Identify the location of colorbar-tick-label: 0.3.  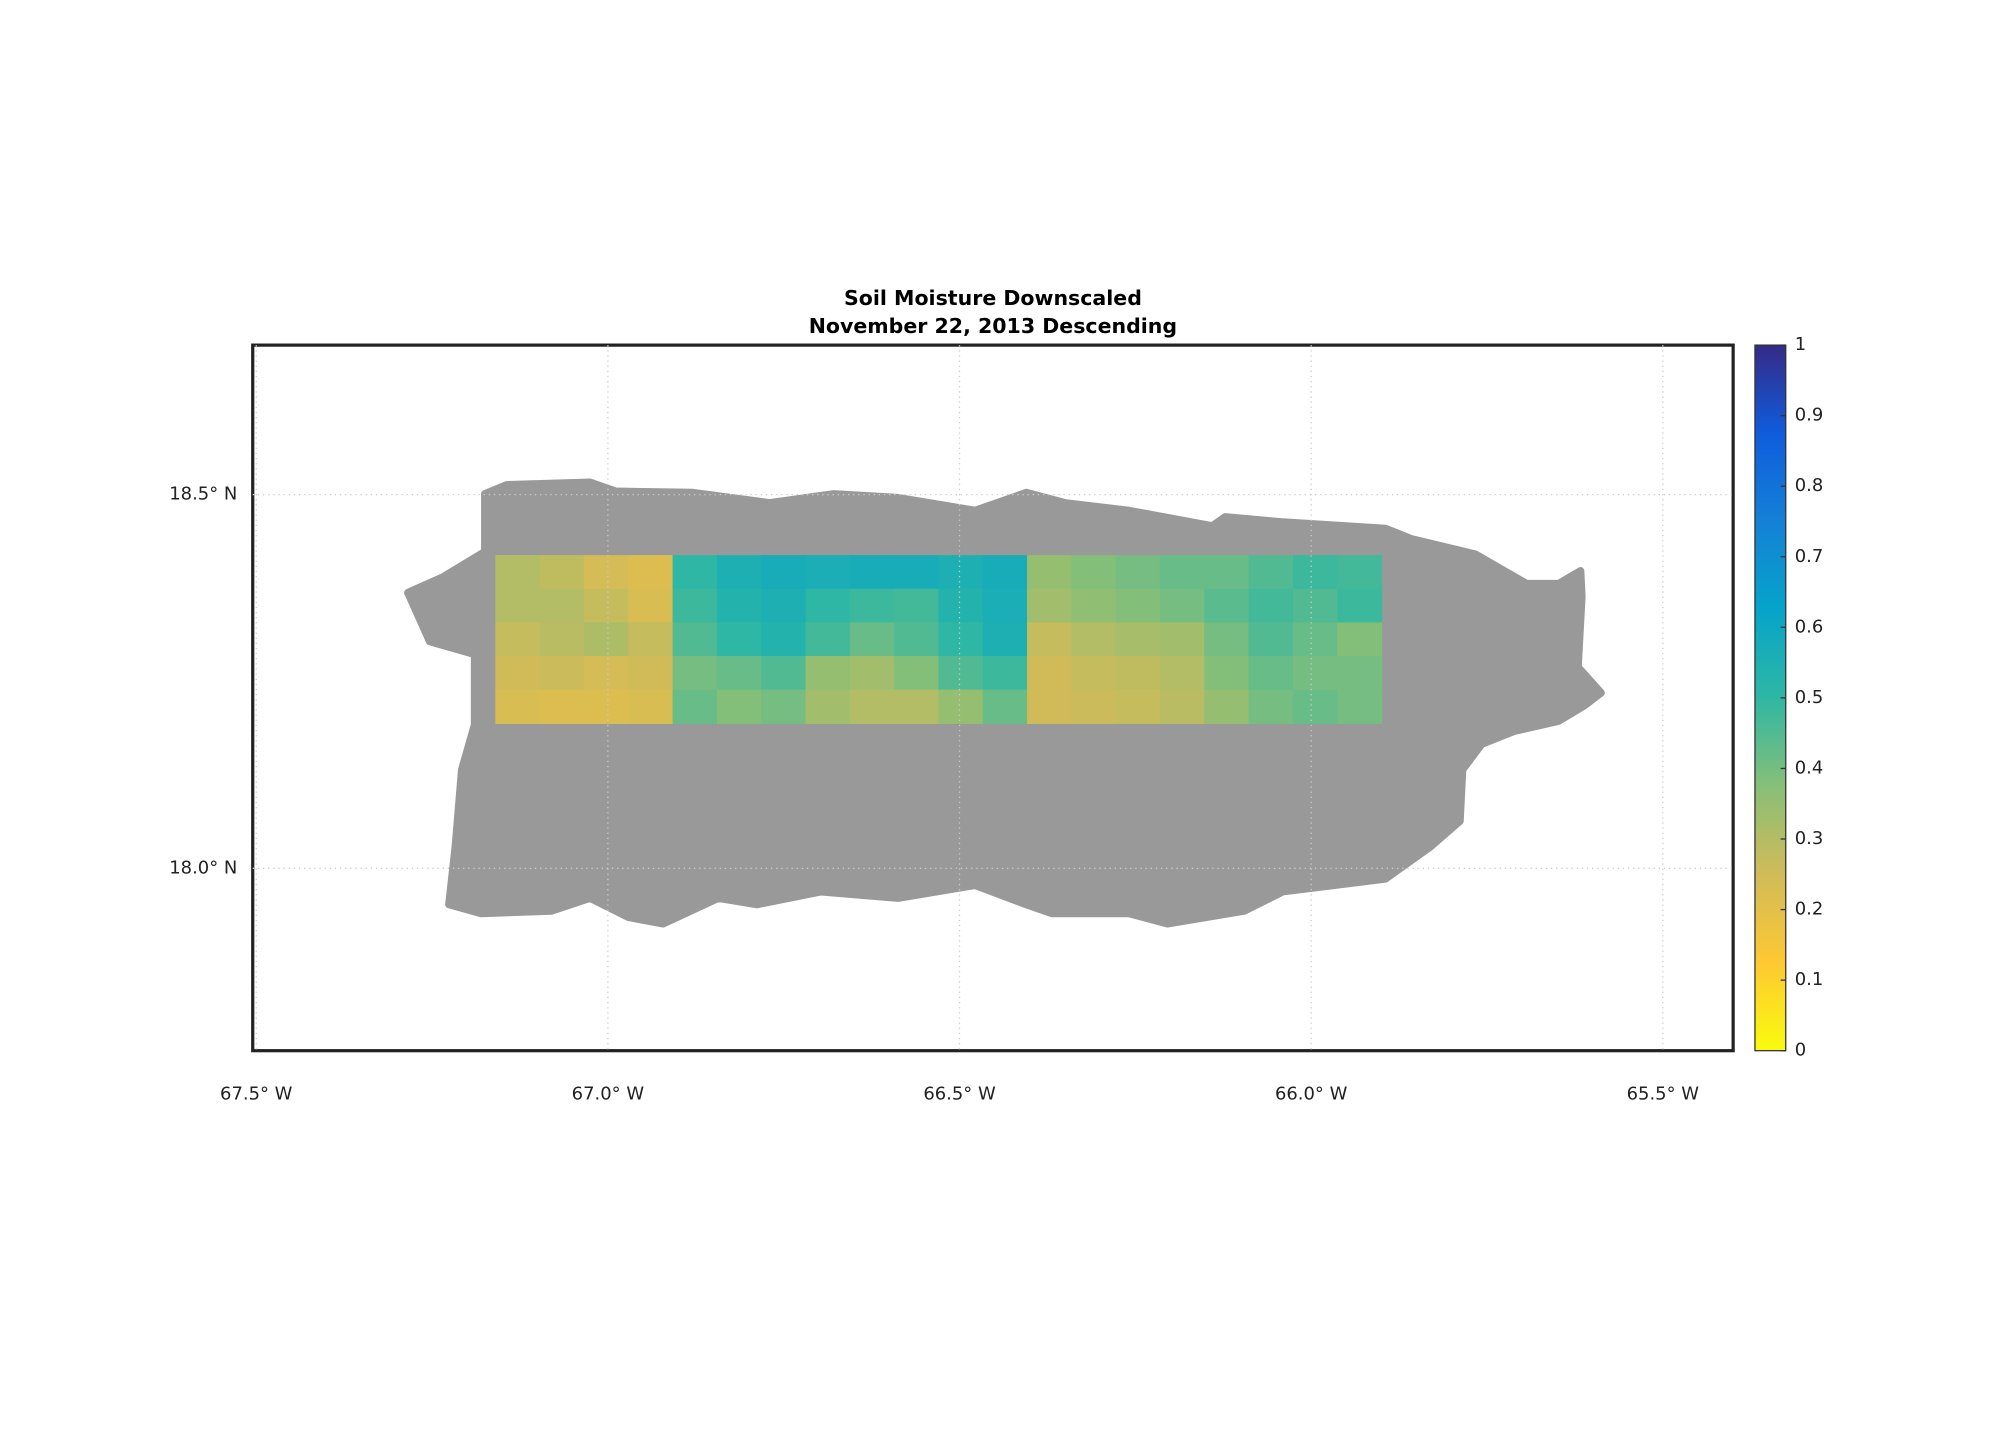
(1809, 838).